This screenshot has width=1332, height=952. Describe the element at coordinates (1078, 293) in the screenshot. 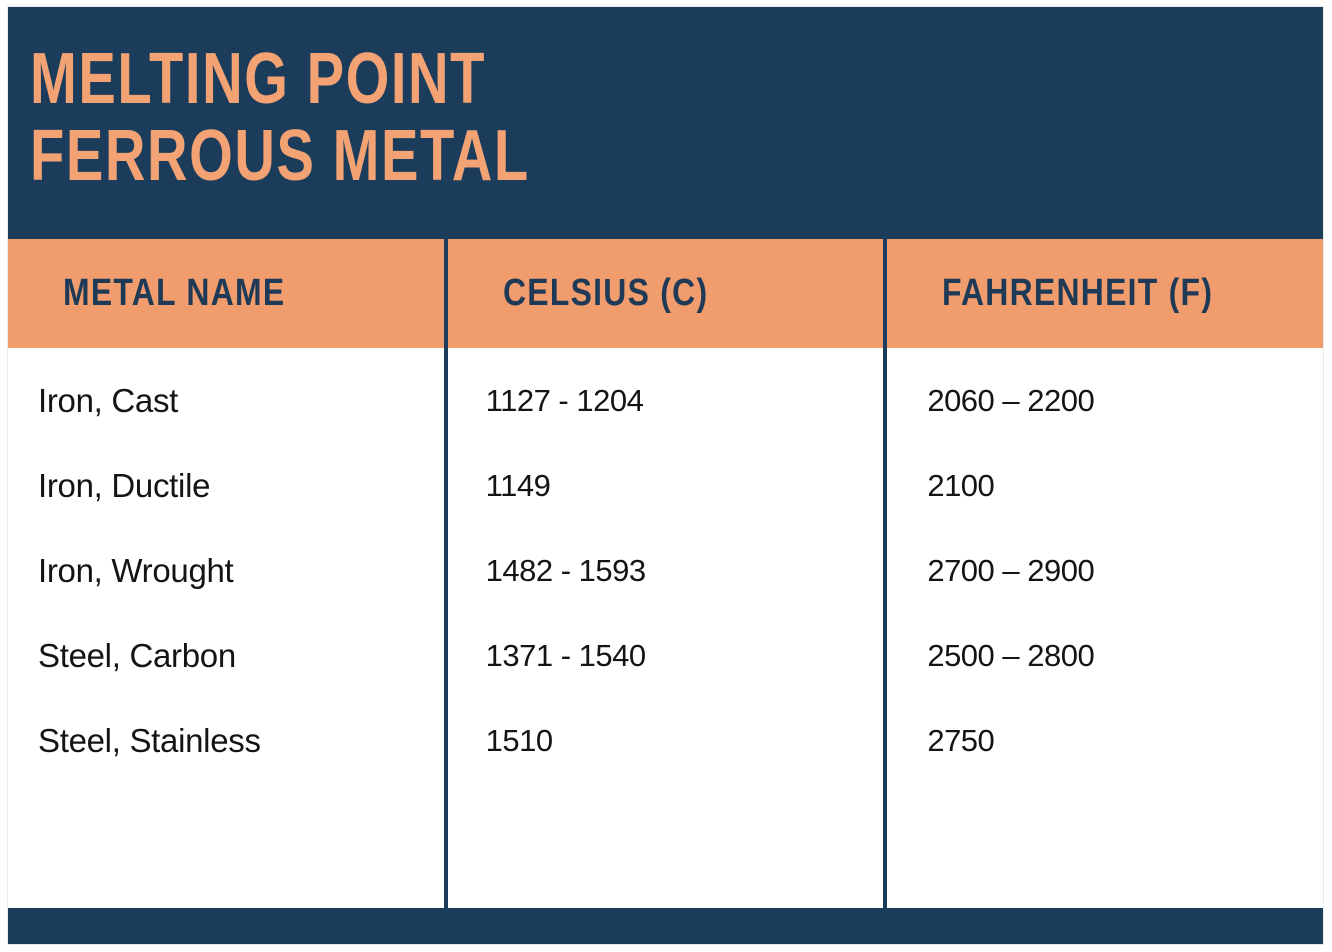

I see `column-header-label: FAHRENHEIT (F)` at that location.